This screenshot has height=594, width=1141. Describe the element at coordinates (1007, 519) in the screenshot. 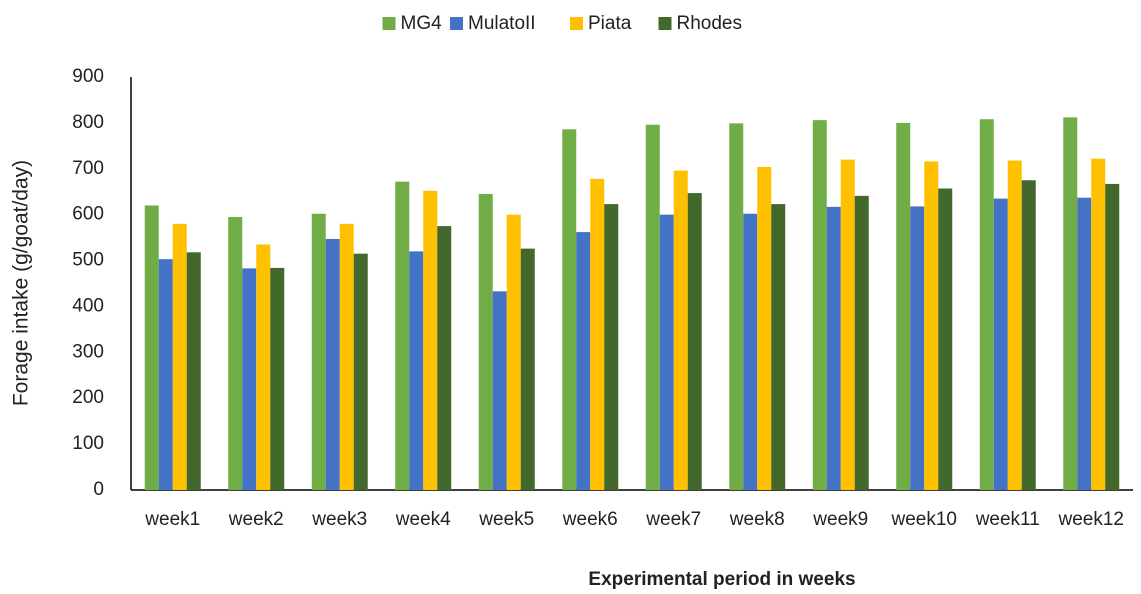

I see `x-tick-label: week11` at that location.